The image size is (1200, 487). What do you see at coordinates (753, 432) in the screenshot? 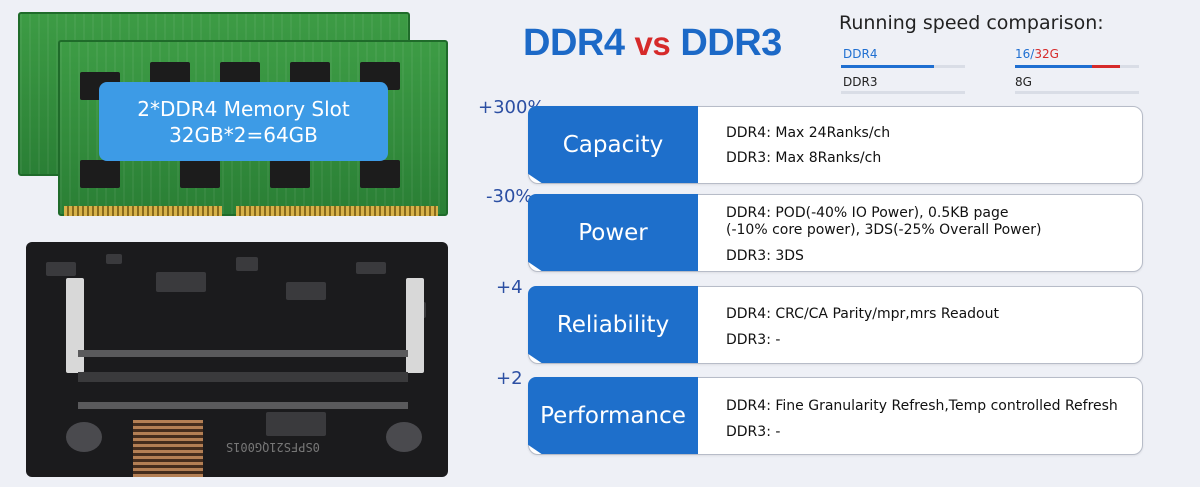
I see `row-performance-line-2: DDR3: -` at bounding box center [753, 432].